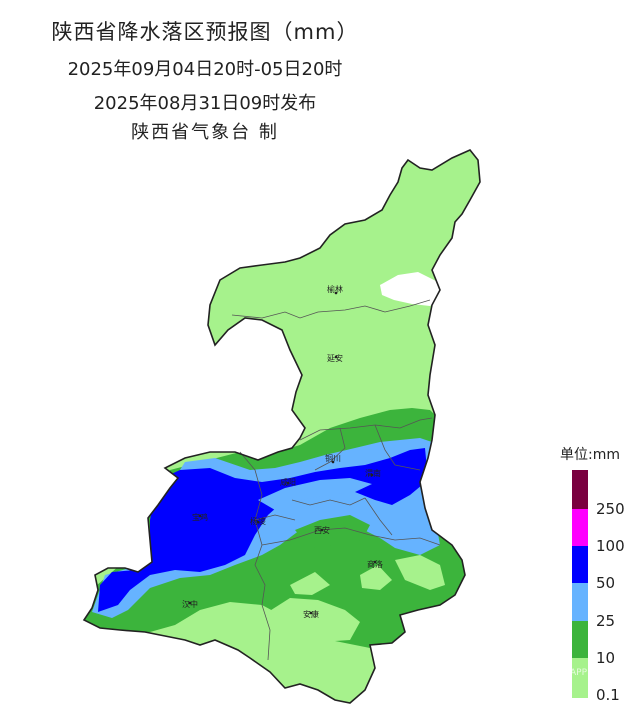 The image size is (634, 719). I want to click on city-label: 西安, so click(322, 530).